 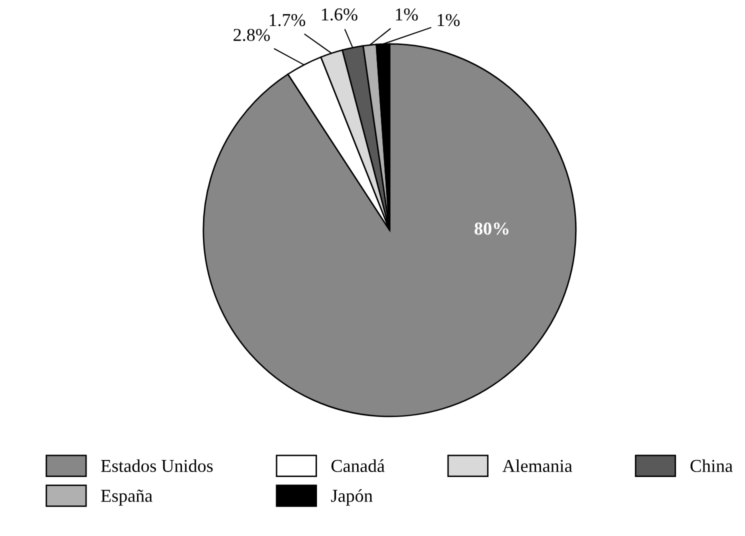 What do you see at coordinates (358, 465) in the screenshot?
I see `legend-label: Canadá` at bounding box center [358, 465].